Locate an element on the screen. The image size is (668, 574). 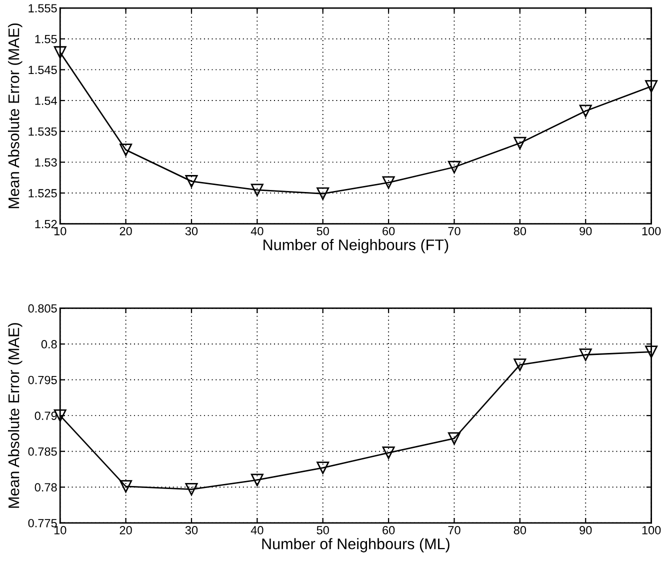
x-axis-title: Number of Neighbours (ML) is located at coordinates (356, 545).